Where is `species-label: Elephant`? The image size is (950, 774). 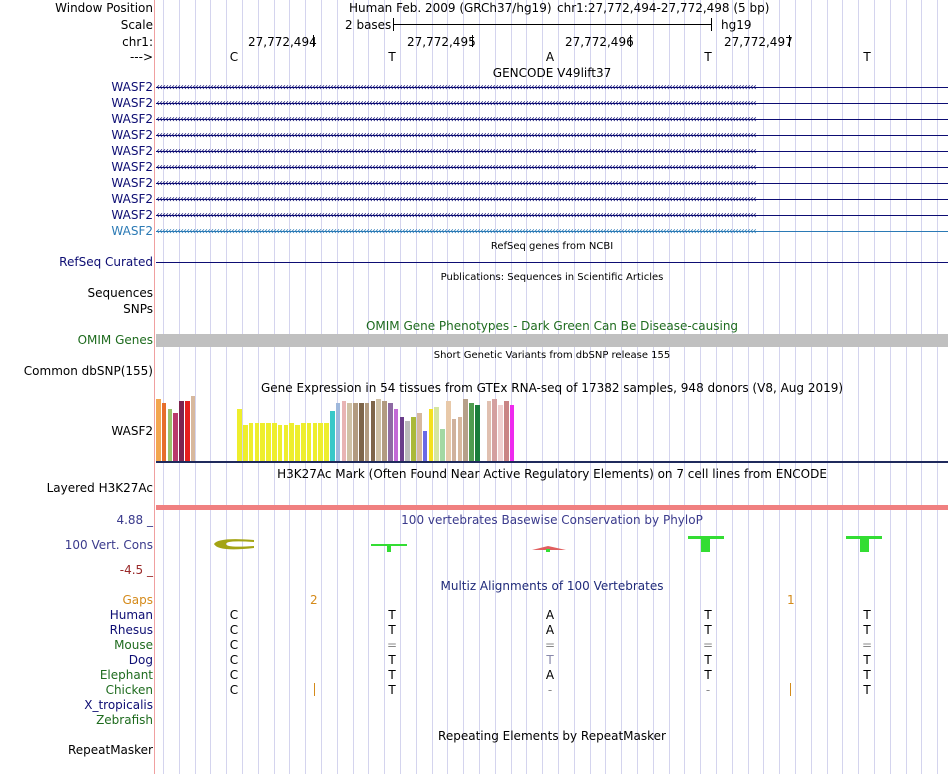
species-label: Elephant is located at coordinates (126, 675).